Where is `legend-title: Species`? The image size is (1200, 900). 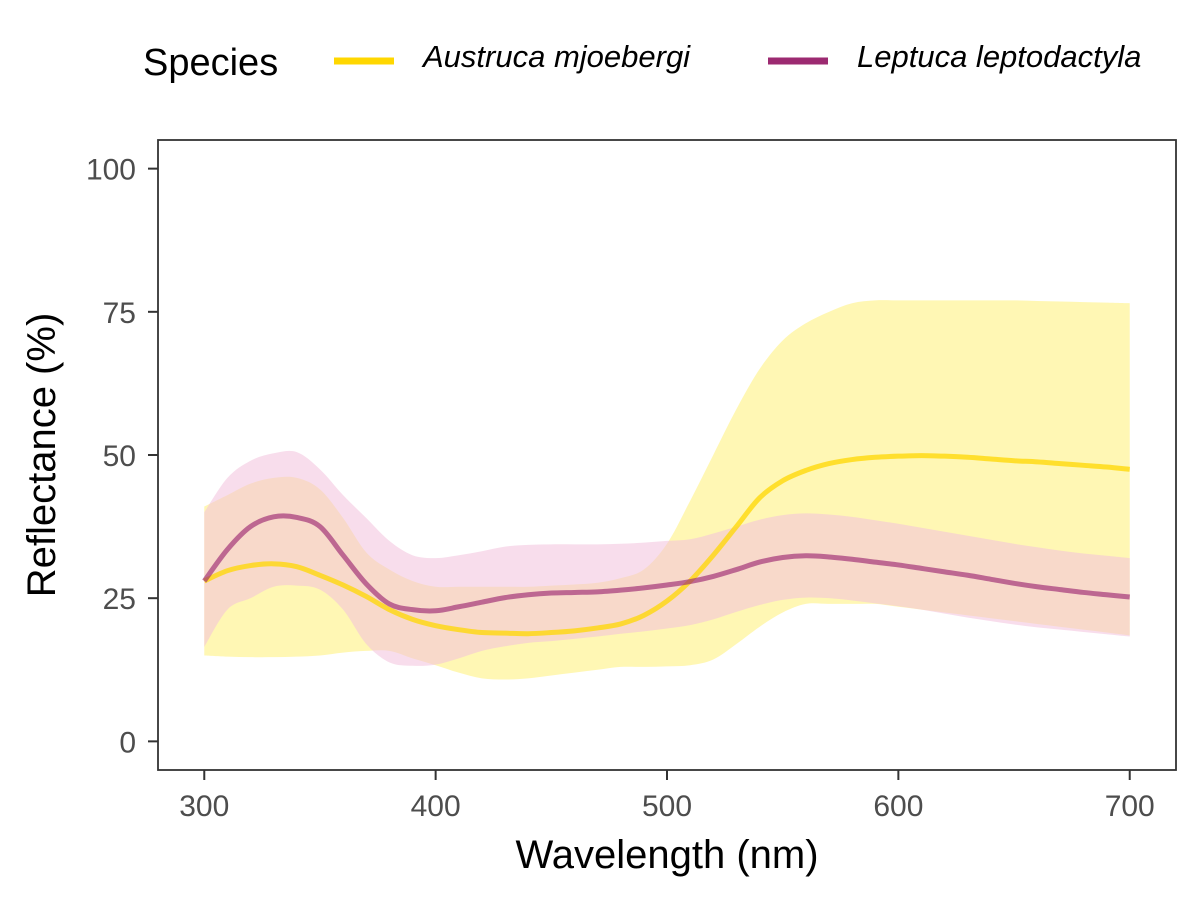 legend-title: Species is located at coordinates (210, 63).